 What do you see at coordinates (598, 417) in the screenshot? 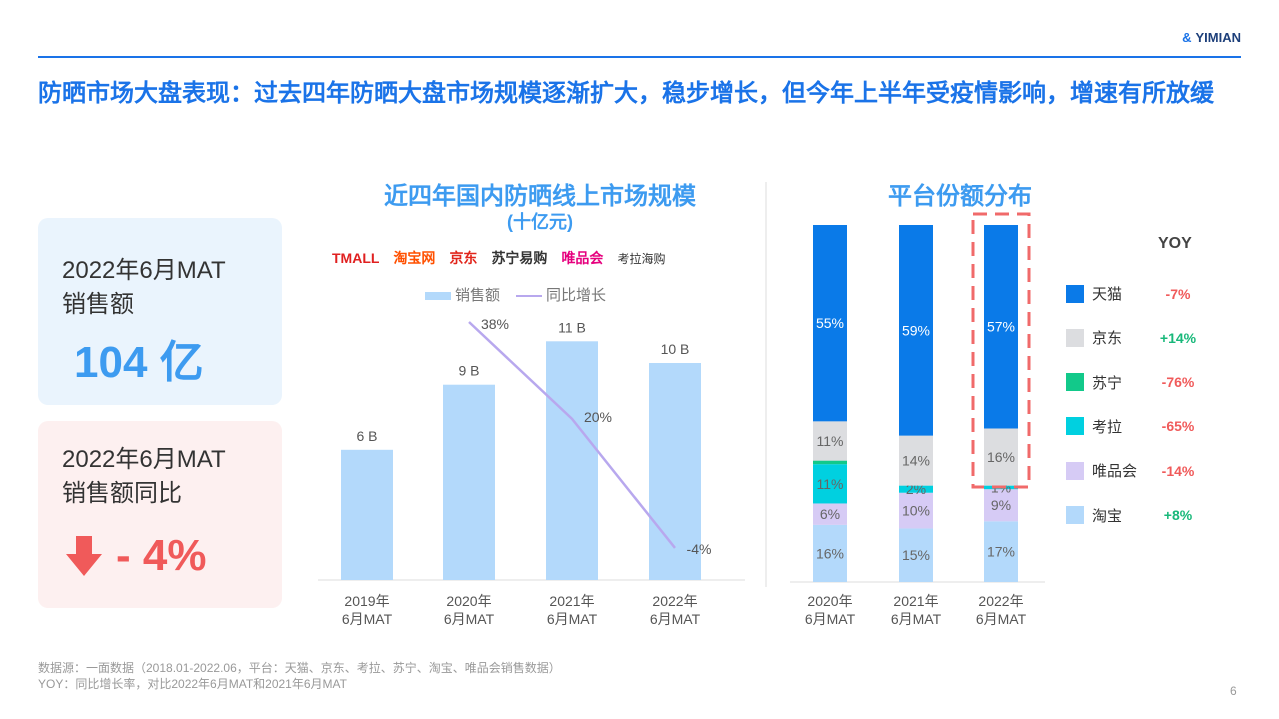
I see `line-label: 20%` at bounding box center [598, 417].